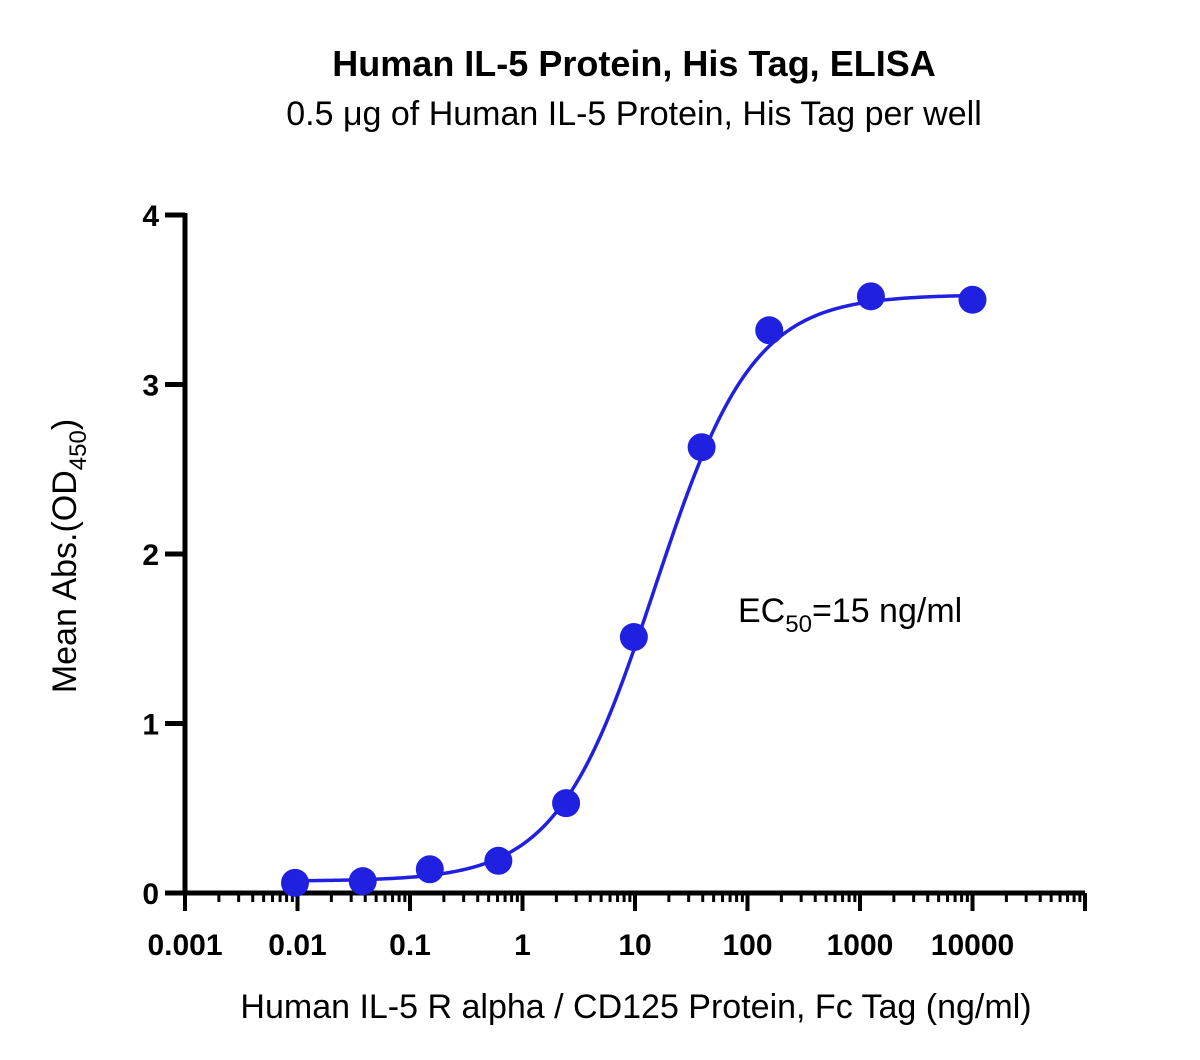 This screenshot has height=1060, width=1200. I want to click on y-axis-label-close: ), so click(65, 424).